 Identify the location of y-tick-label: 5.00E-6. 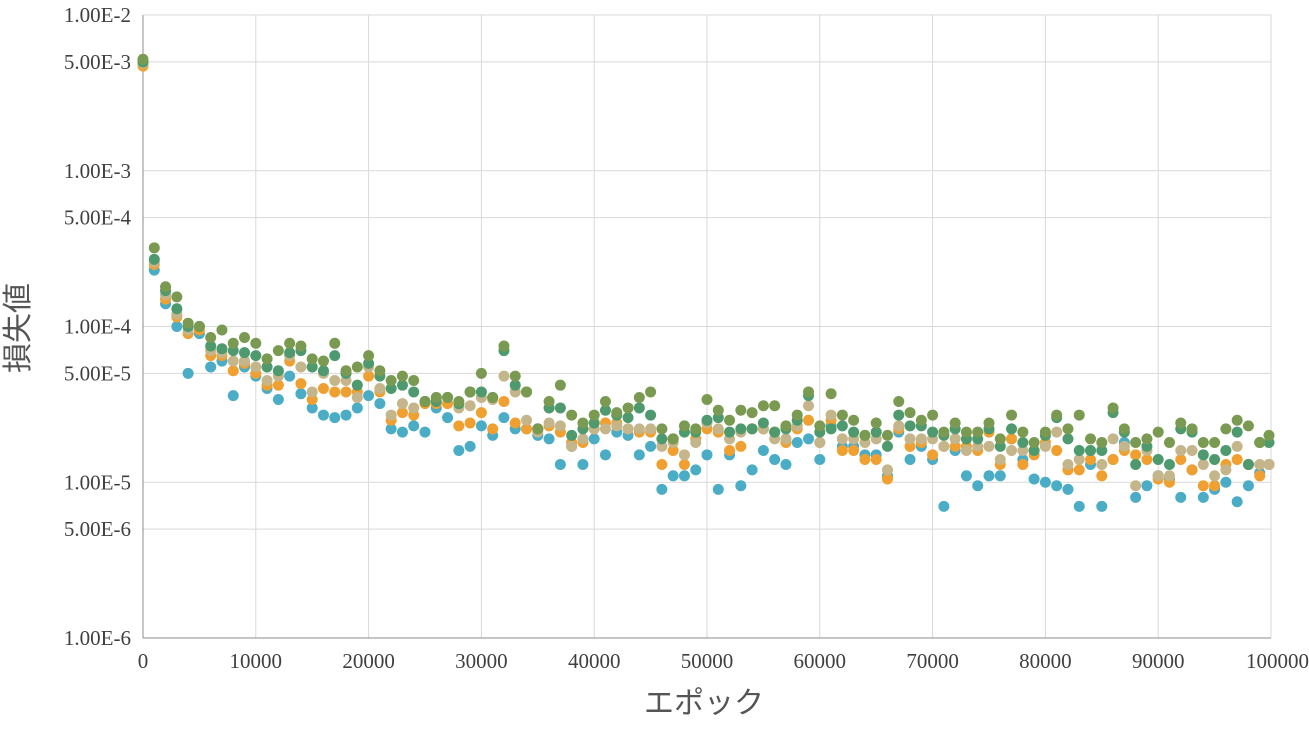
(97, 529).